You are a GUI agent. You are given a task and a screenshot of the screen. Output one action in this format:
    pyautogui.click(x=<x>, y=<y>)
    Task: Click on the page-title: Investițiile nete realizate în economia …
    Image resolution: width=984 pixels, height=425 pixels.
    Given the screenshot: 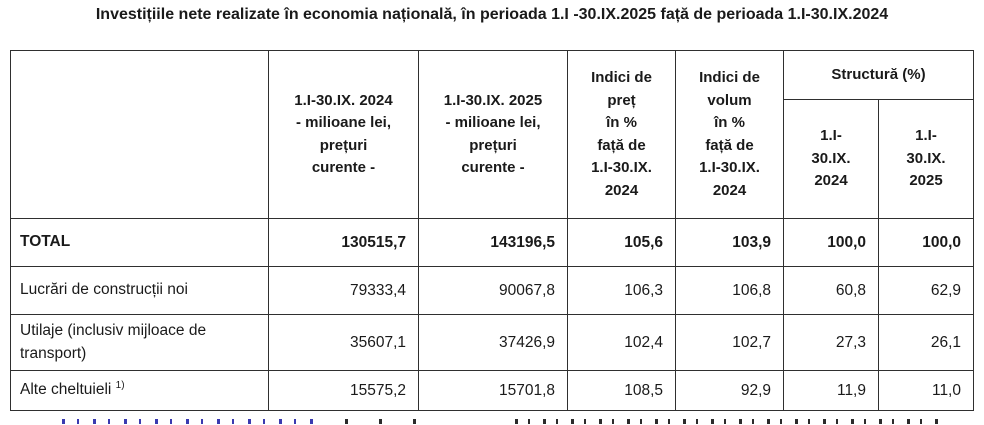 What is the action you would take?
    pyautogui.click(x=492, y=14)
    